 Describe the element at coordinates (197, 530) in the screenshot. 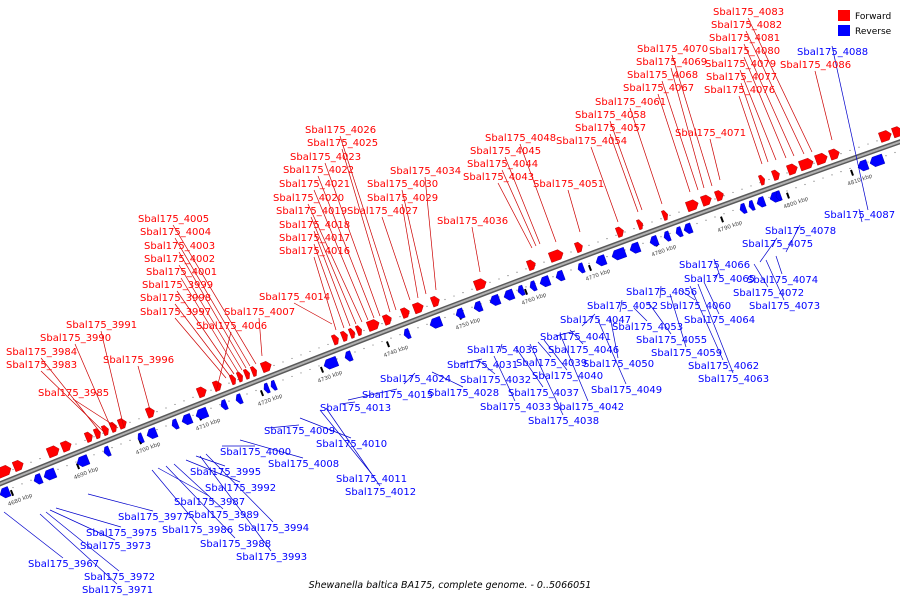

I see `reverse-gene-label: Sbal175_3986` at that location.